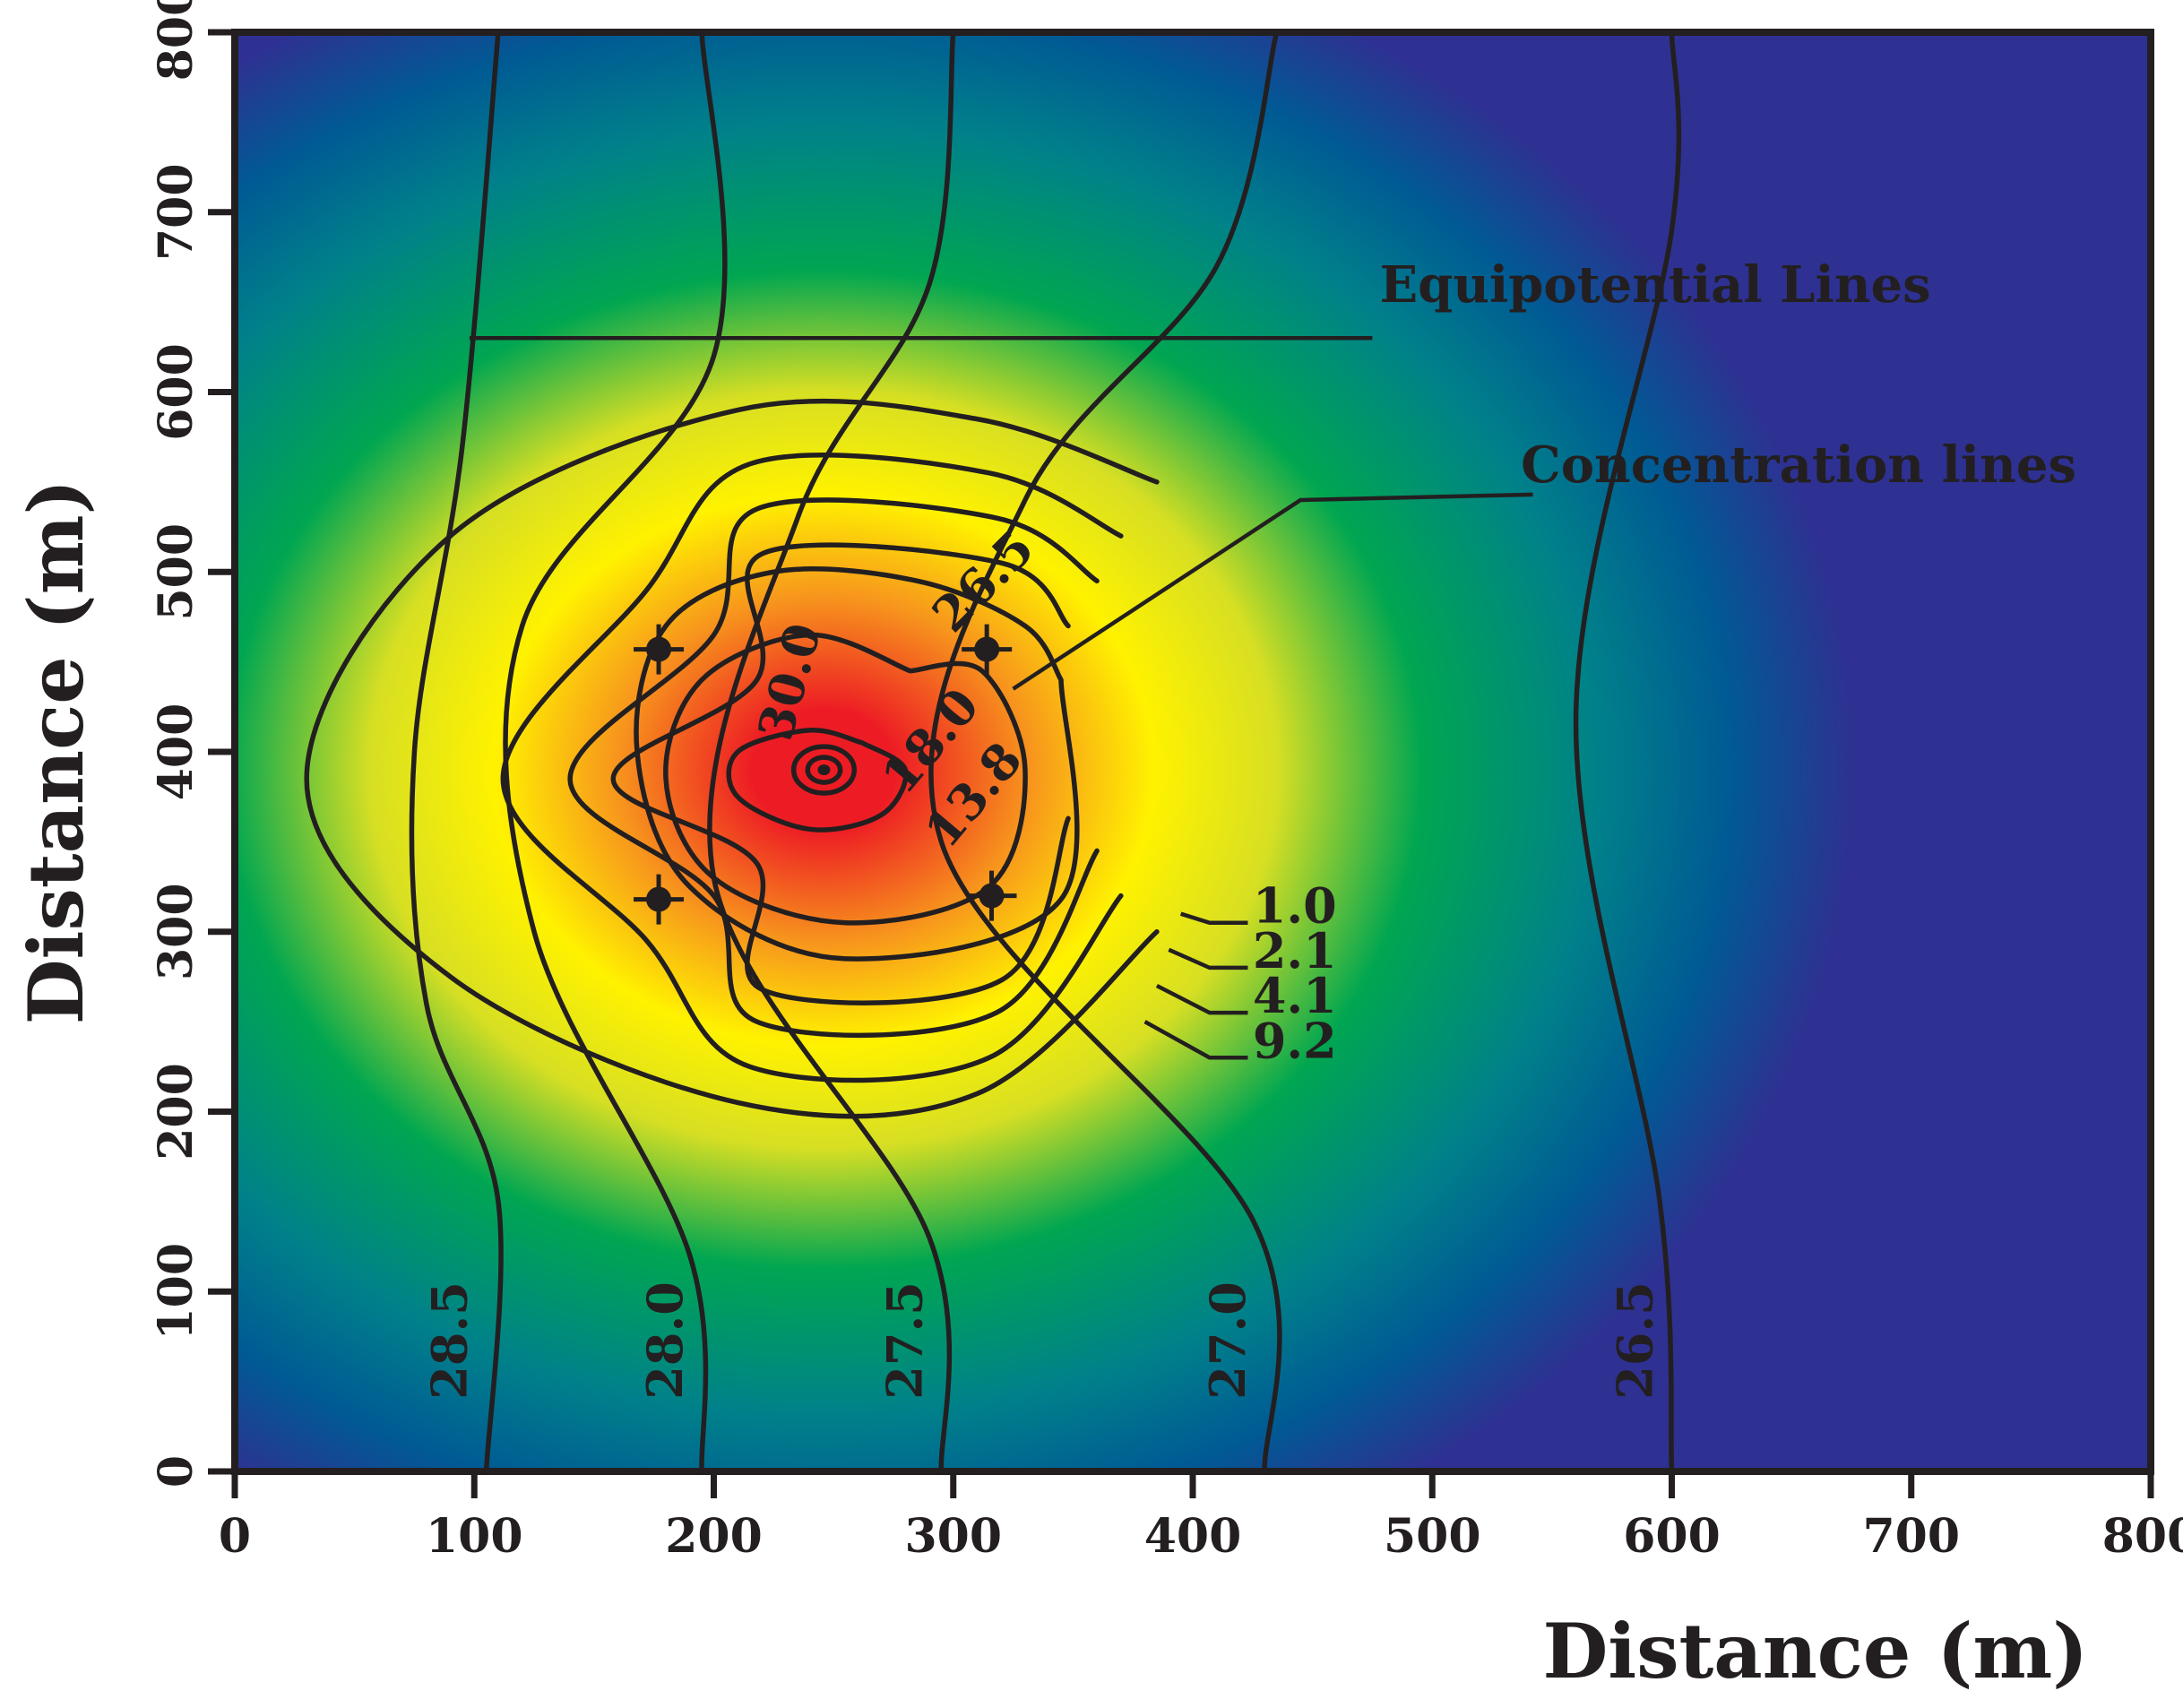 This screenshot has width=2183, height=1708. I want to click on equipotential-annotation: Equipotential Lines, so click(1654, 285).